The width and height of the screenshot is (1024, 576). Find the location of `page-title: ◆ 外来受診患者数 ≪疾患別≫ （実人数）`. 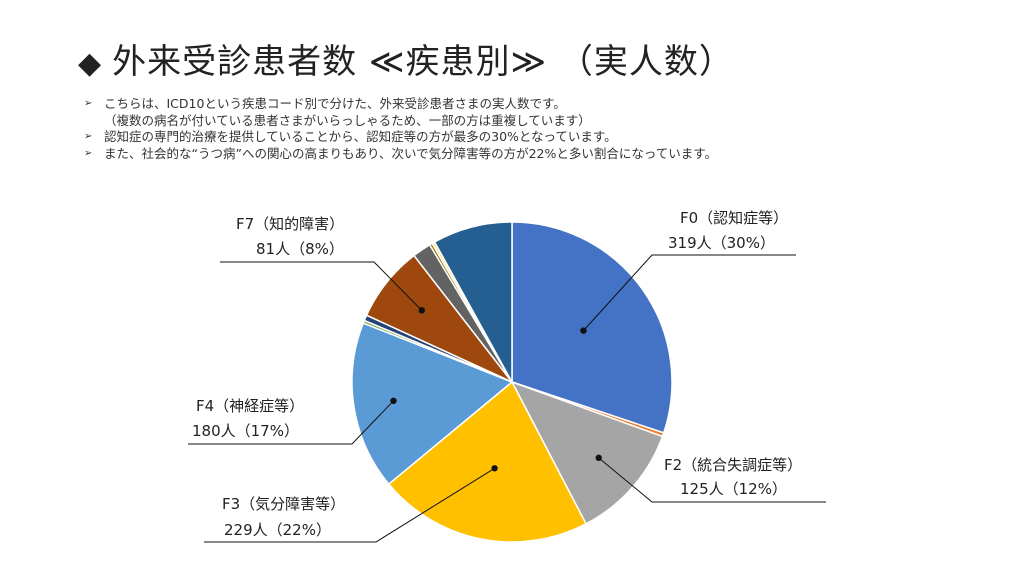

page-title: ◆ 外来受診患者数 ≪疾患別≫ （実人数） is located at coordinates (406, 58).